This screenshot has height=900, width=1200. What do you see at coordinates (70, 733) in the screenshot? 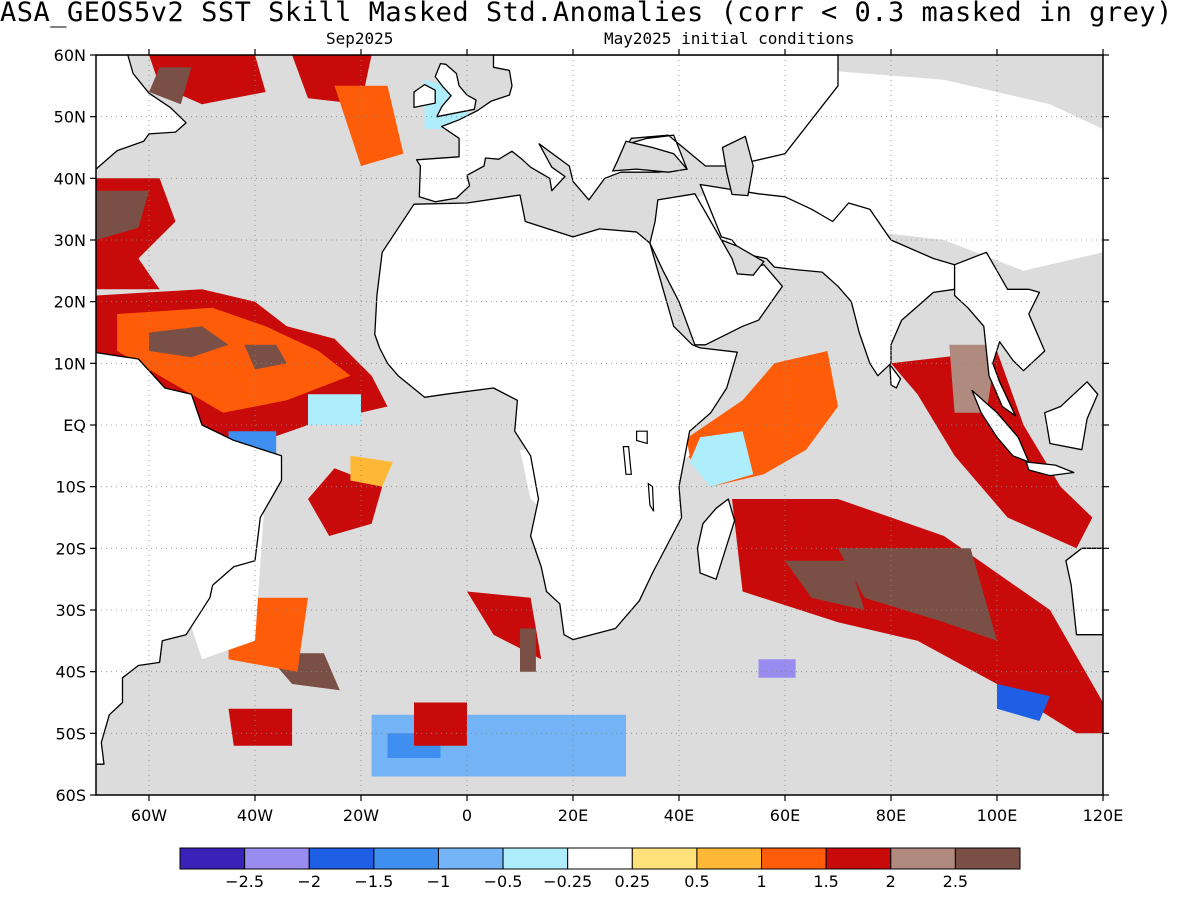
I see `lat-tick-label: 50S` at bounding box center [70, 733].